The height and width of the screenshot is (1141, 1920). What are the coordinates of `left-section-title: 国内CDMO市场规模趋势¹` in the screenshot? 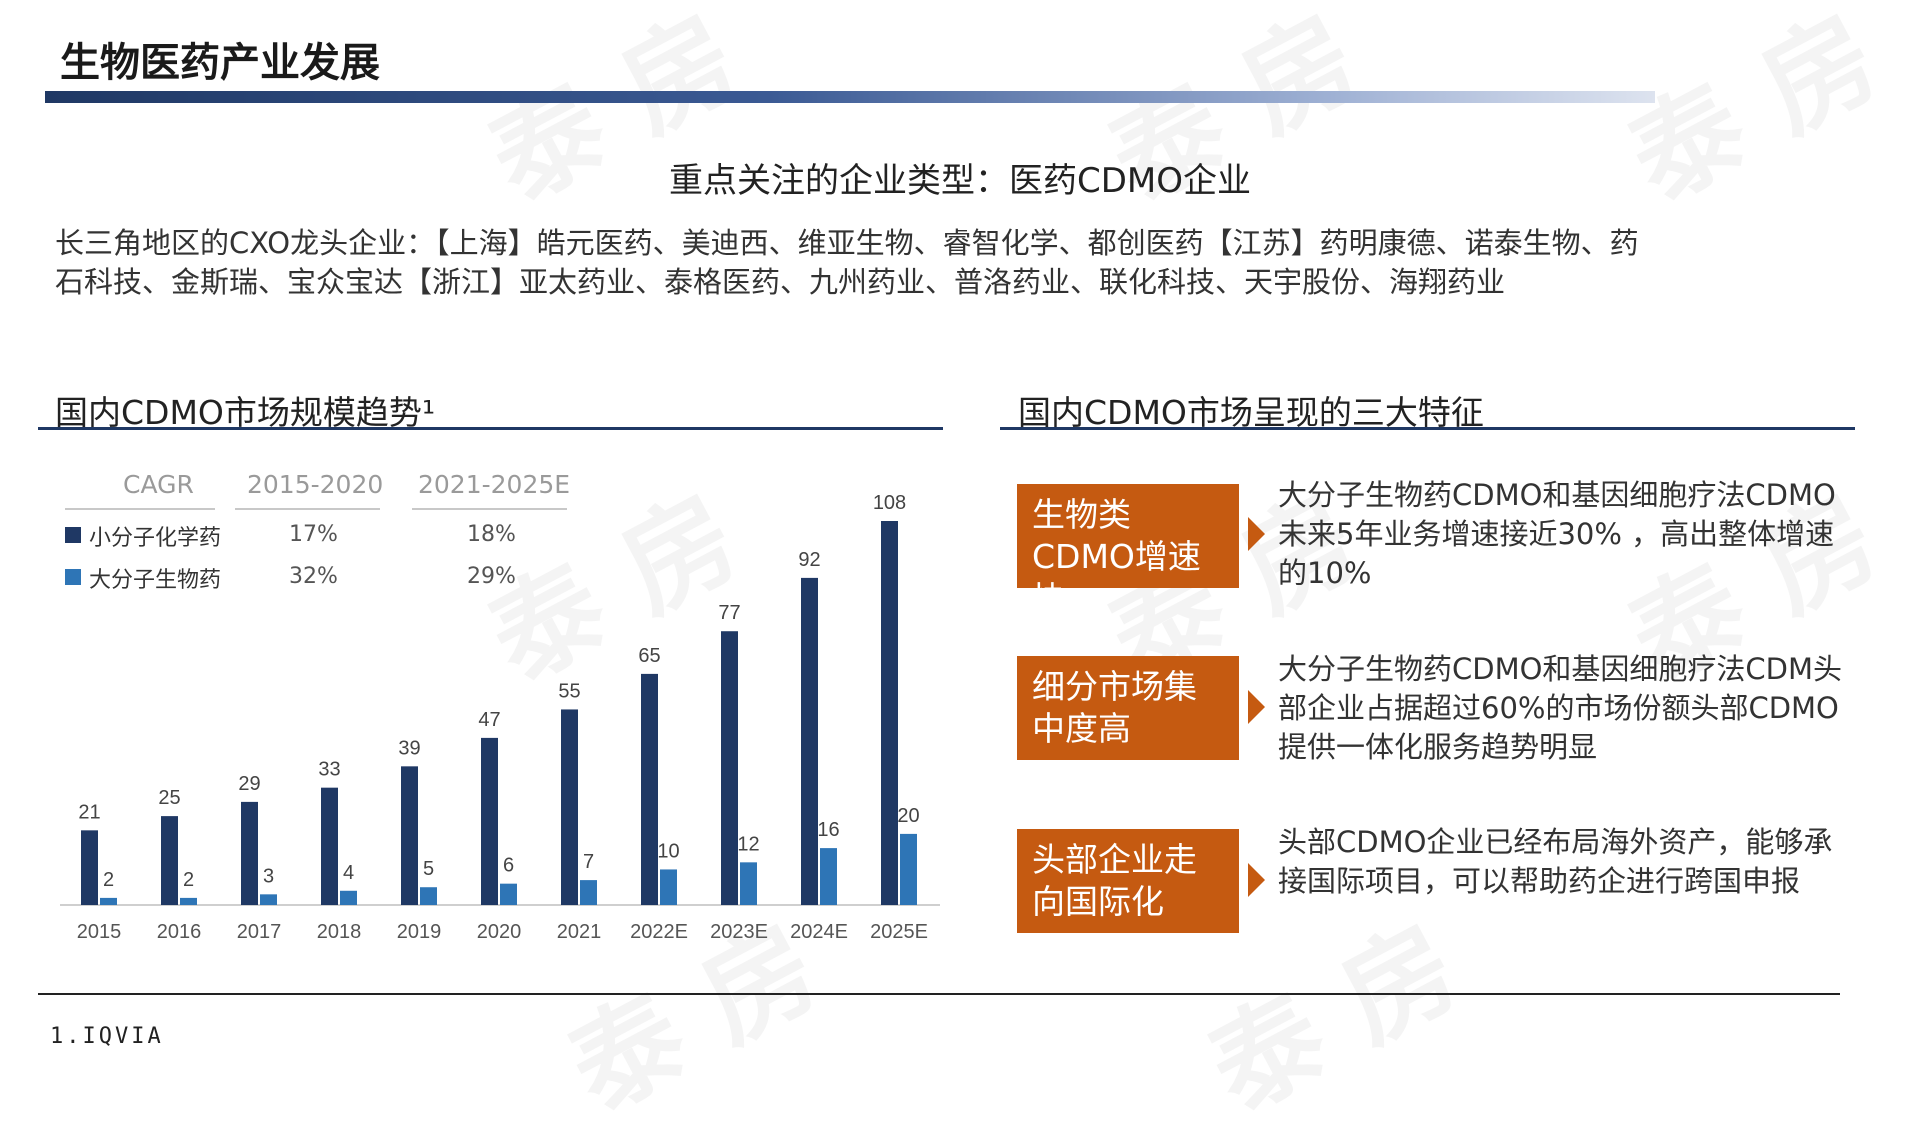 It's located at (245, 412).